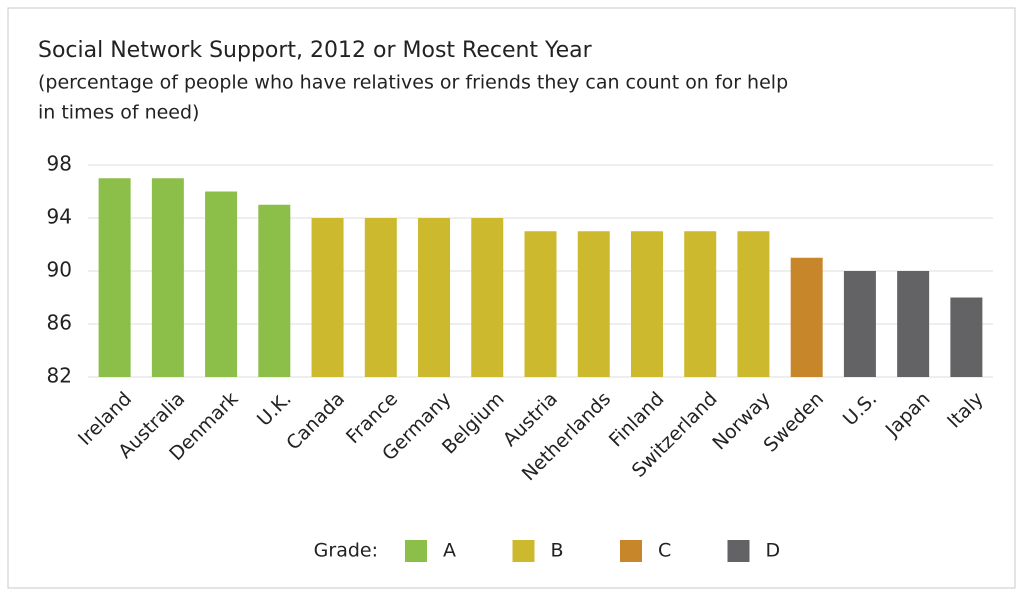 This screenshot has height=596, width=1024. I want to click on y-tick-label: 82, so click(59, 376).